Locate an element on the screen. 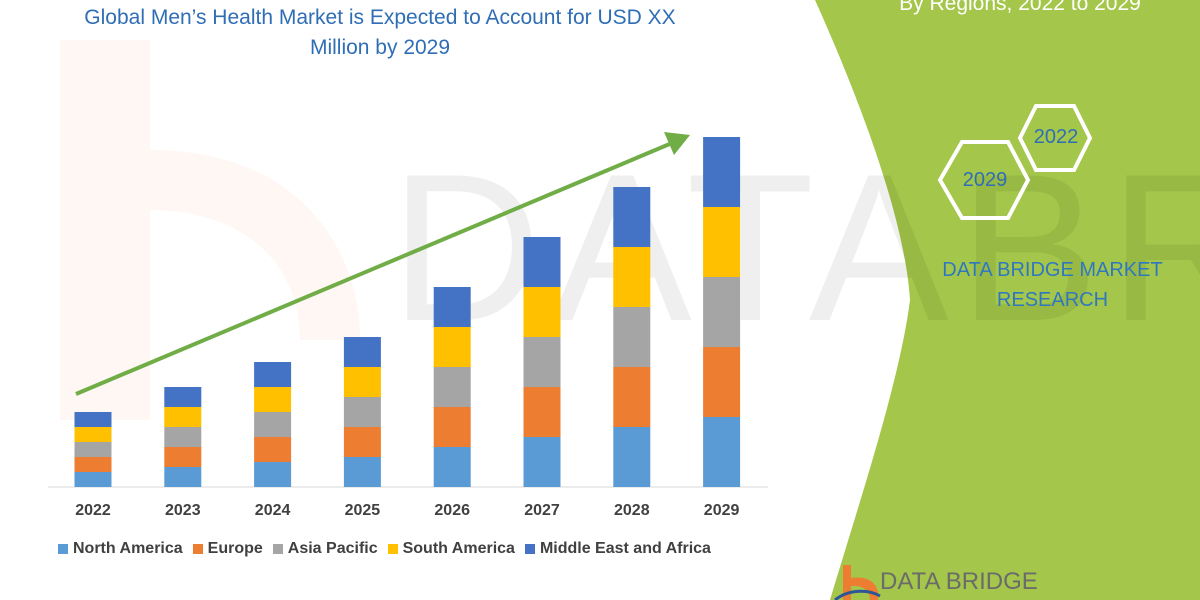  hex-label-2029: 2029 is located at coordinates (985, 180).